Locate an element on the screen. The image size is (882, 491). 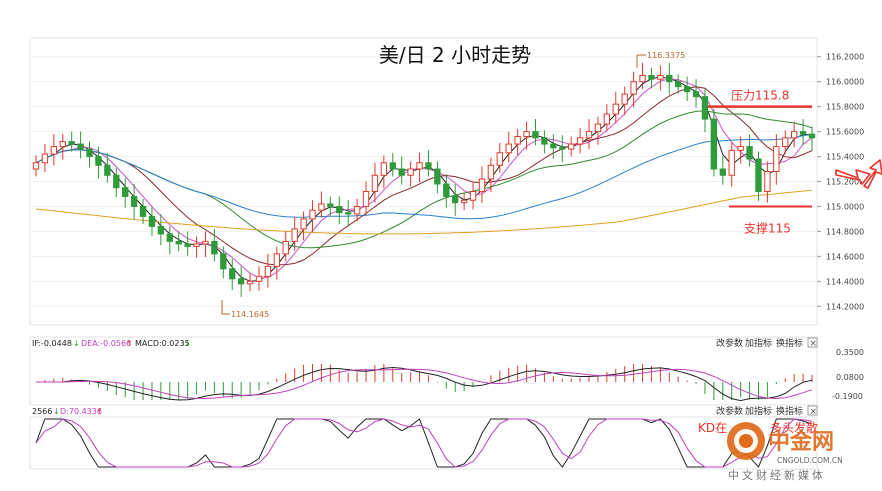
macd-edit-params-button: 改参数 is located at coordinates (729, 343).